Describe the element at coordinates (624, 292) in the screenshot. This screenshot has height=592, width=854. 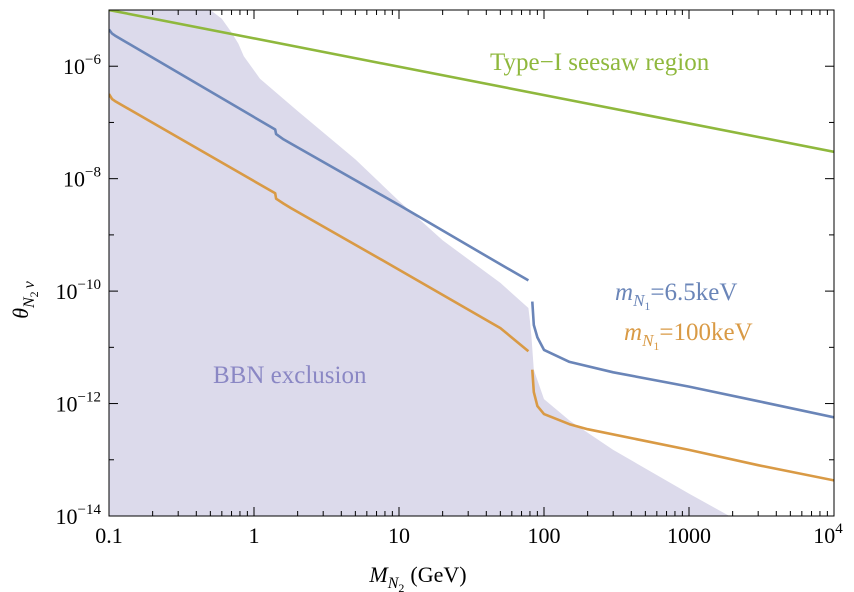
I see `blue-label-m: m` at that location.